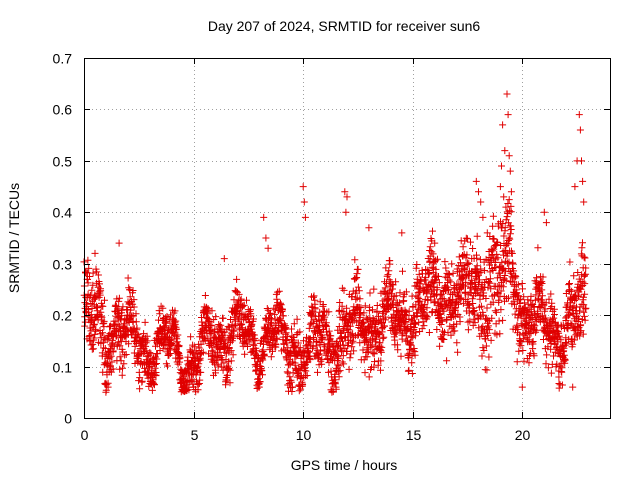 The image size is (640, 480). I want to click on x-tick-label: 5, so click(195, 435).